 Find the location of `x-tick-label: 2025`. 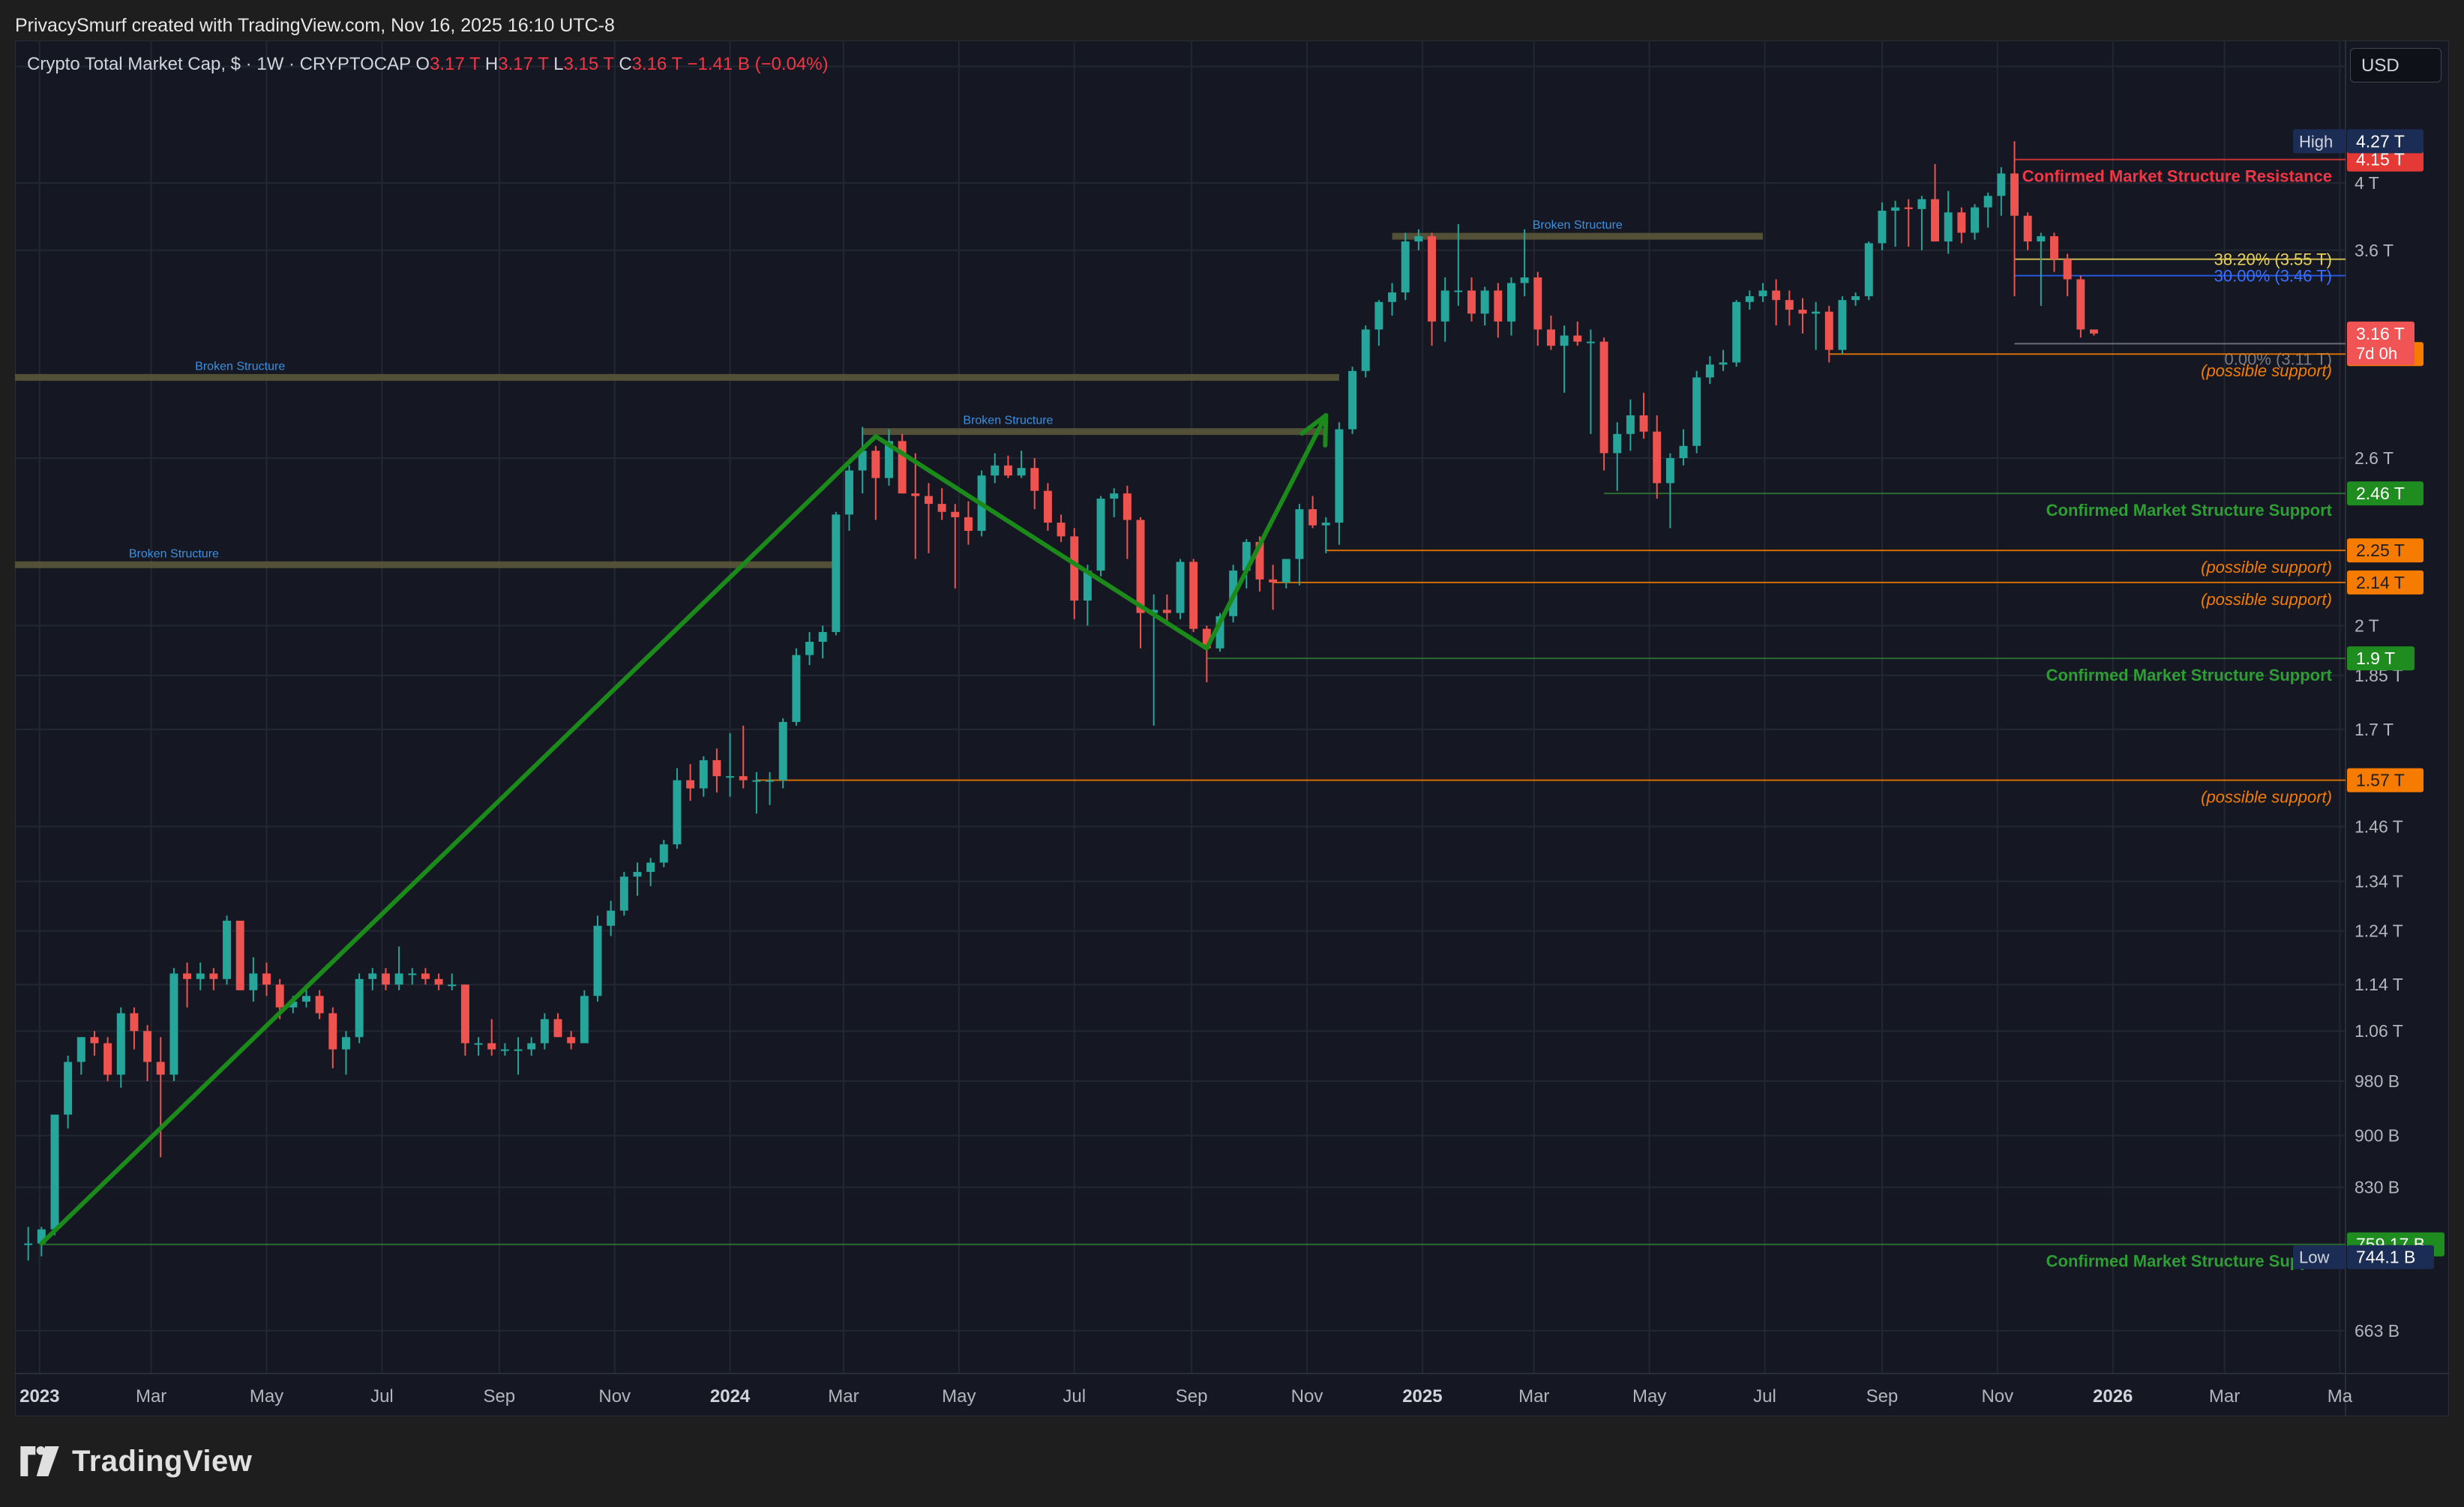

x-tick-label: 2025 is located at coordinates (1422, 1396).